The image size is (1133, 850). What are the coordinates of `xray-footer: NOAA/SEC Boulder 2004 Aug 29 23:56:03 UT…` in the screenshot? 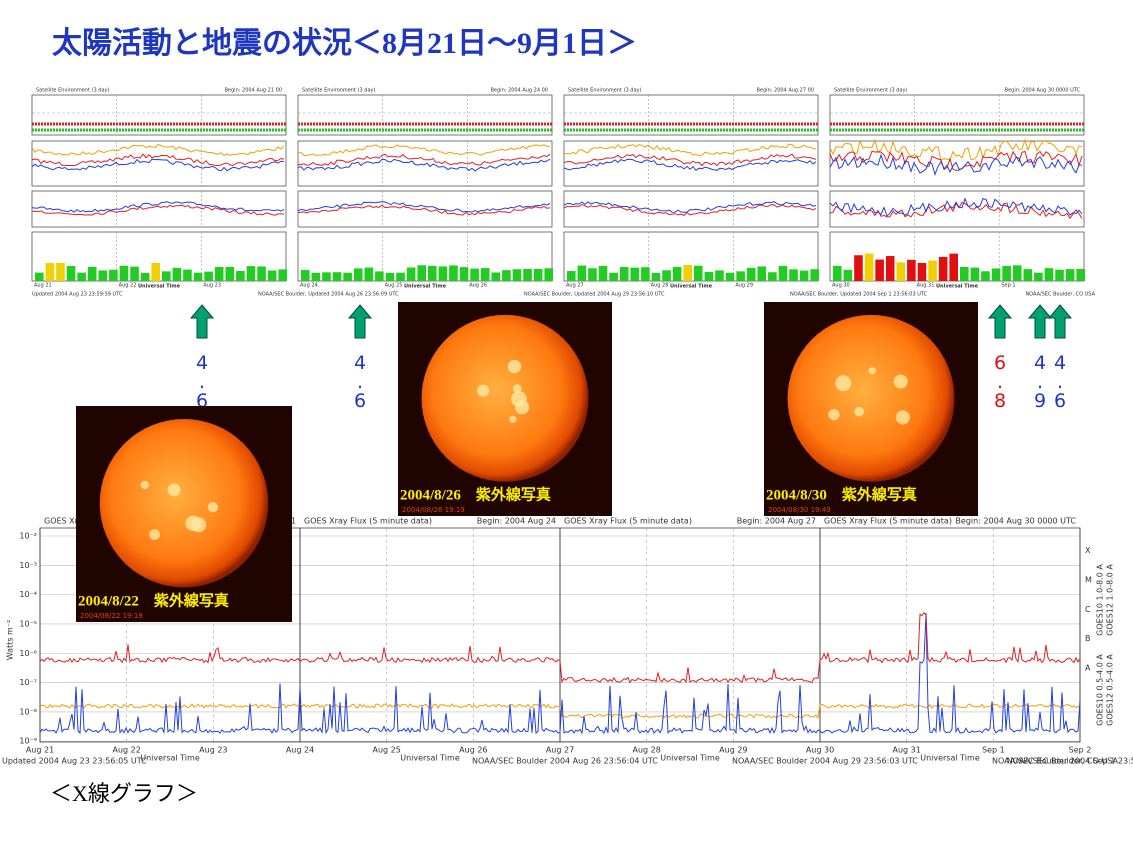 It's located at (825, 761).